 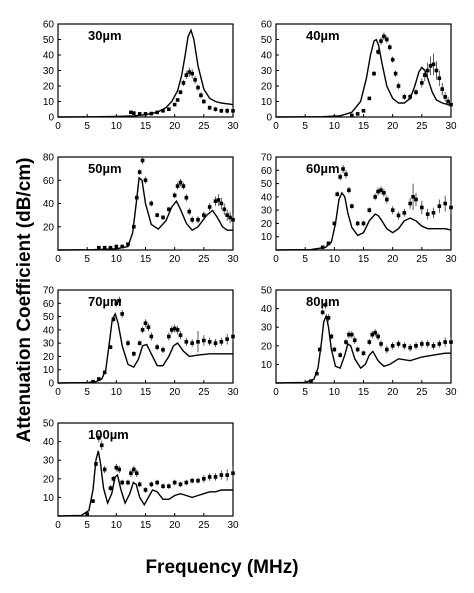 What do you see at coordinates (335, 392) in the screenshot?
I see `x-tick-label: 10` at bounding box center [335, 392].